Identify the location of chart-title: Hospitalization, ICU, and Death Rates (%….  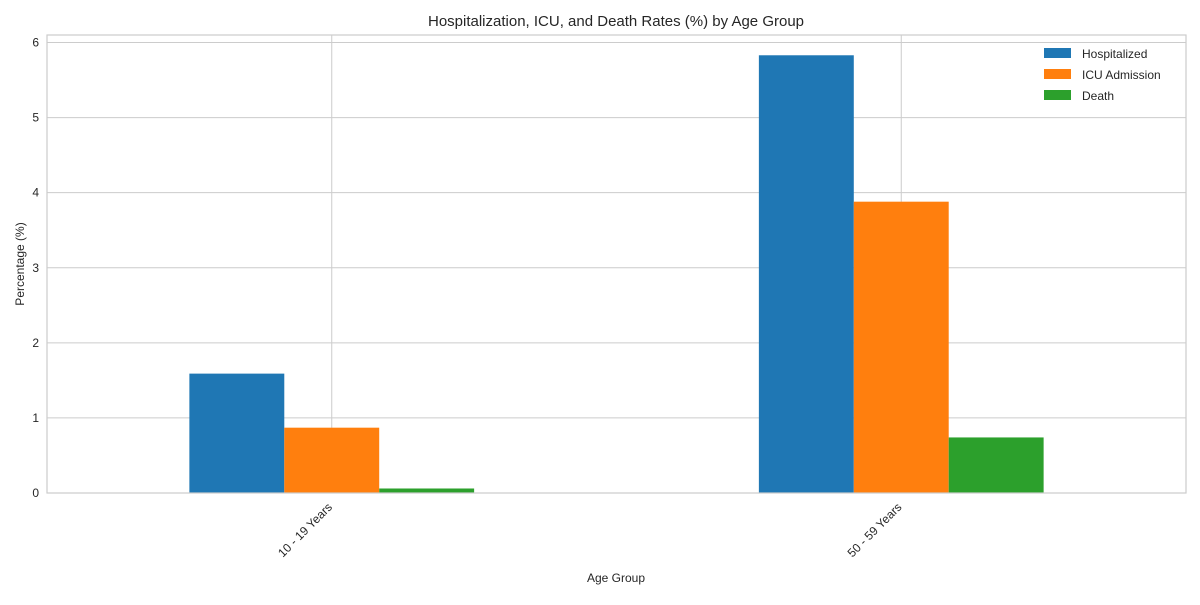
(616, 21).